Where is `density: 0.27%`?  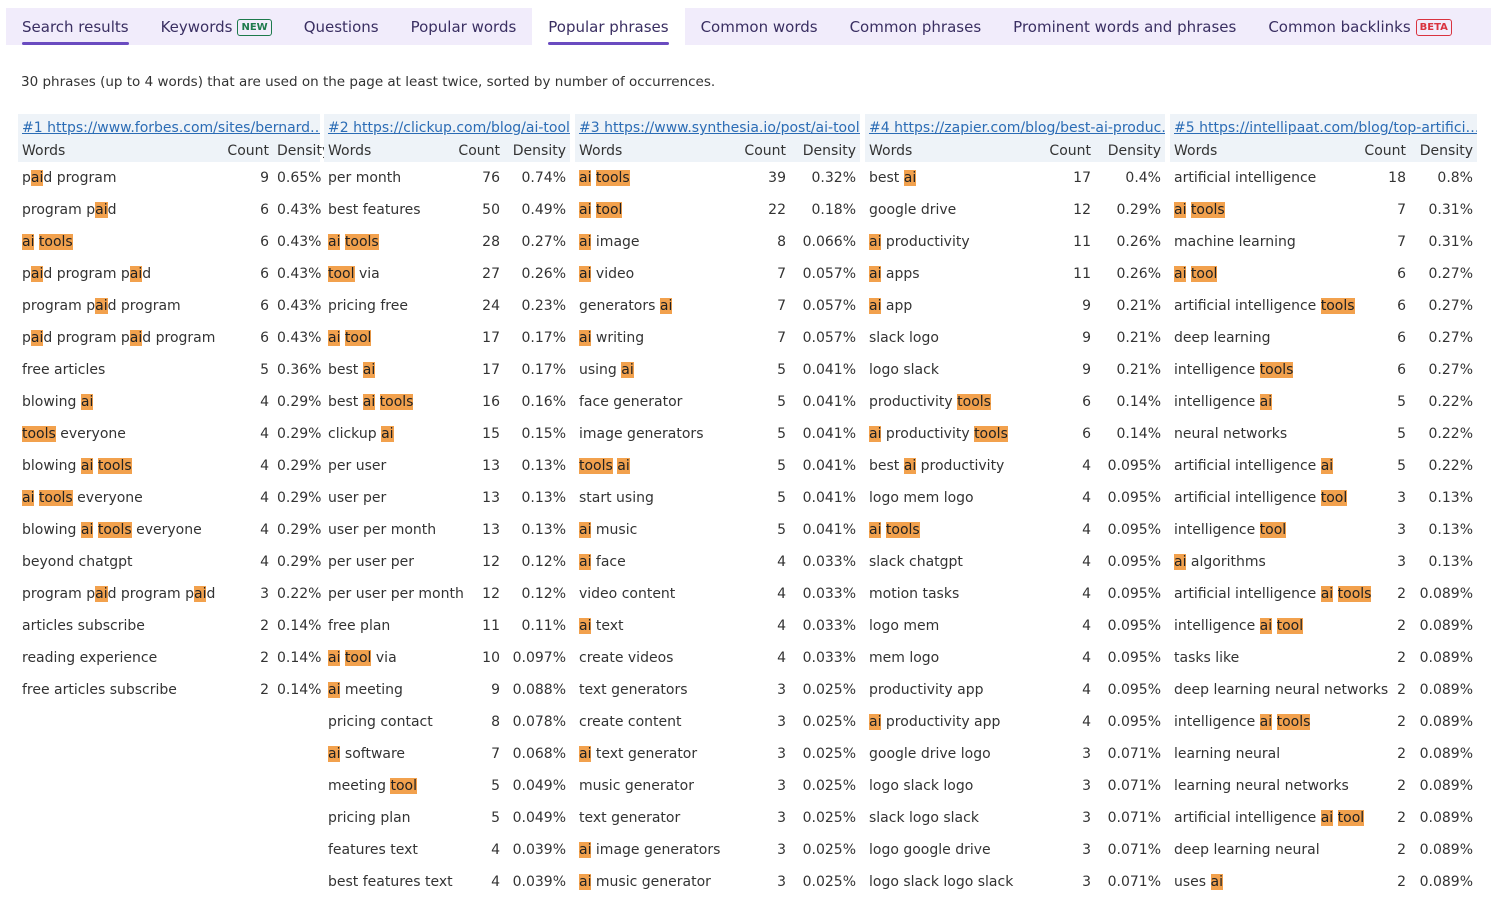 density: 0.27% is located at coordinates (1450, 306).